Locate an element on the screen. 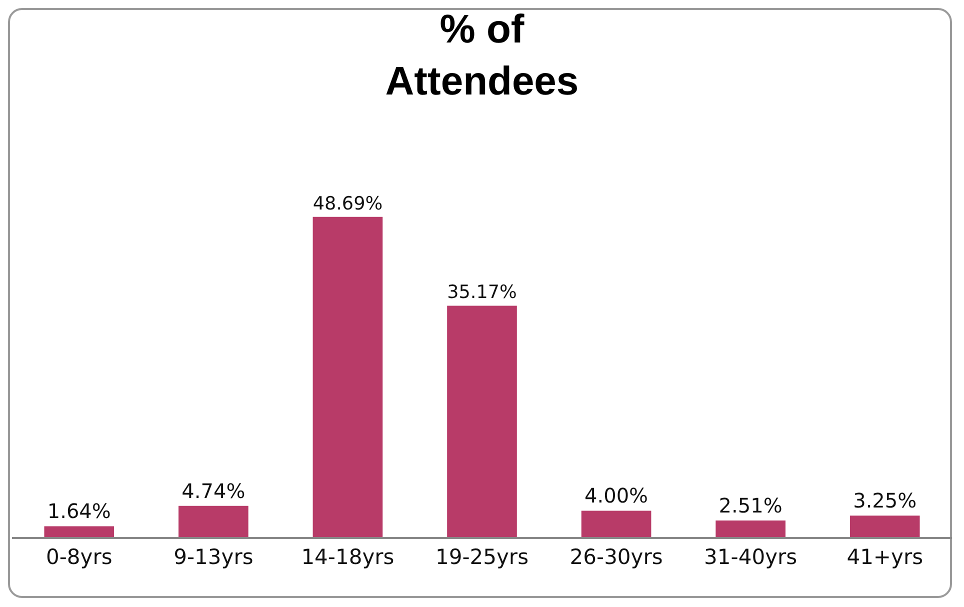 The height and width of the screenshot is (607, 964). x-tick-label: 31-40yrs is located at coordinates (751, 557).